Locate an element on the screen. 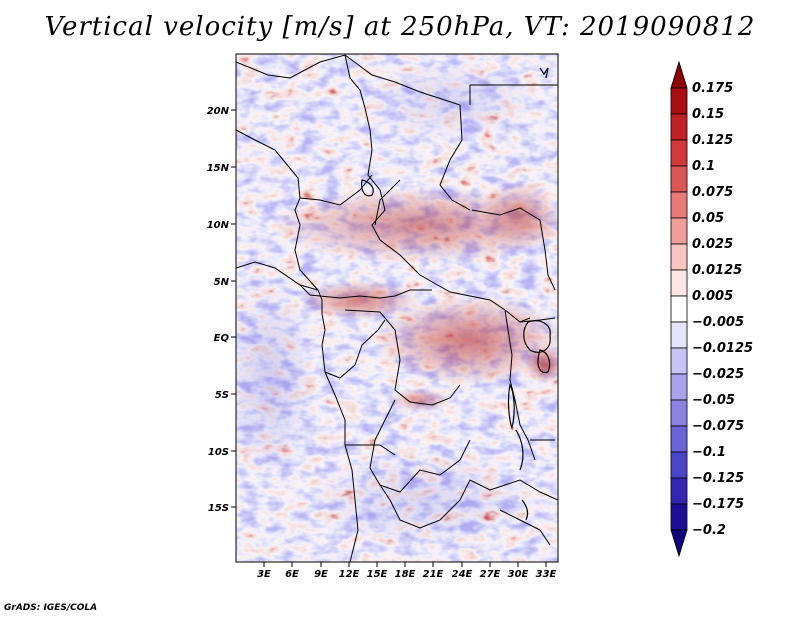 This screenshot has width=800, height=618. colorbar-label: 0.005 is located at coordinates (712, 296).